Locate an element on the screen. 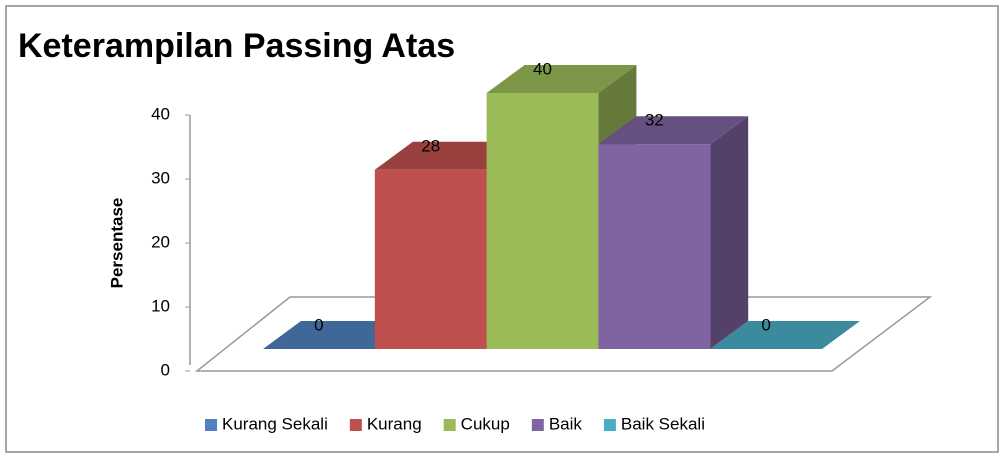 Image resolution: width=1004 pixels, height=463 pixels. legend-label: Baik Sekali is located at coordinates (663, 423).